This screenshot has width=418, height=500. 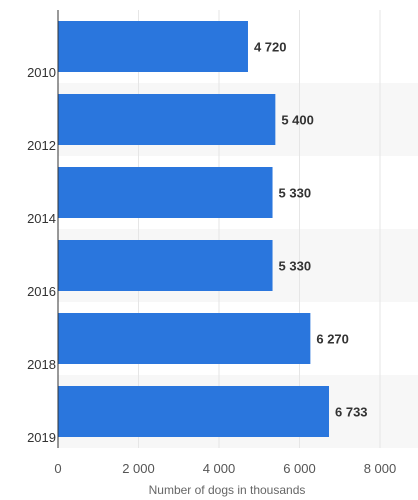 What do you see at coordinates (332, 339) in the screenshot?
I see `data-label: 6 270` at bounding box center [332, 339].